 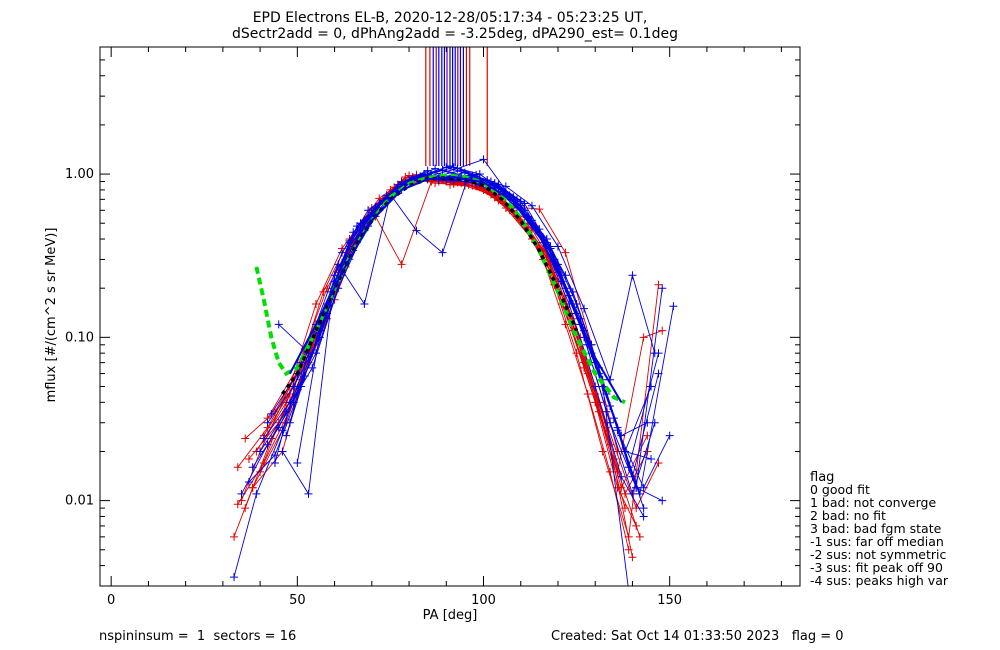 I want to click on x-tick-label: 50, so click(x=297, y=600).